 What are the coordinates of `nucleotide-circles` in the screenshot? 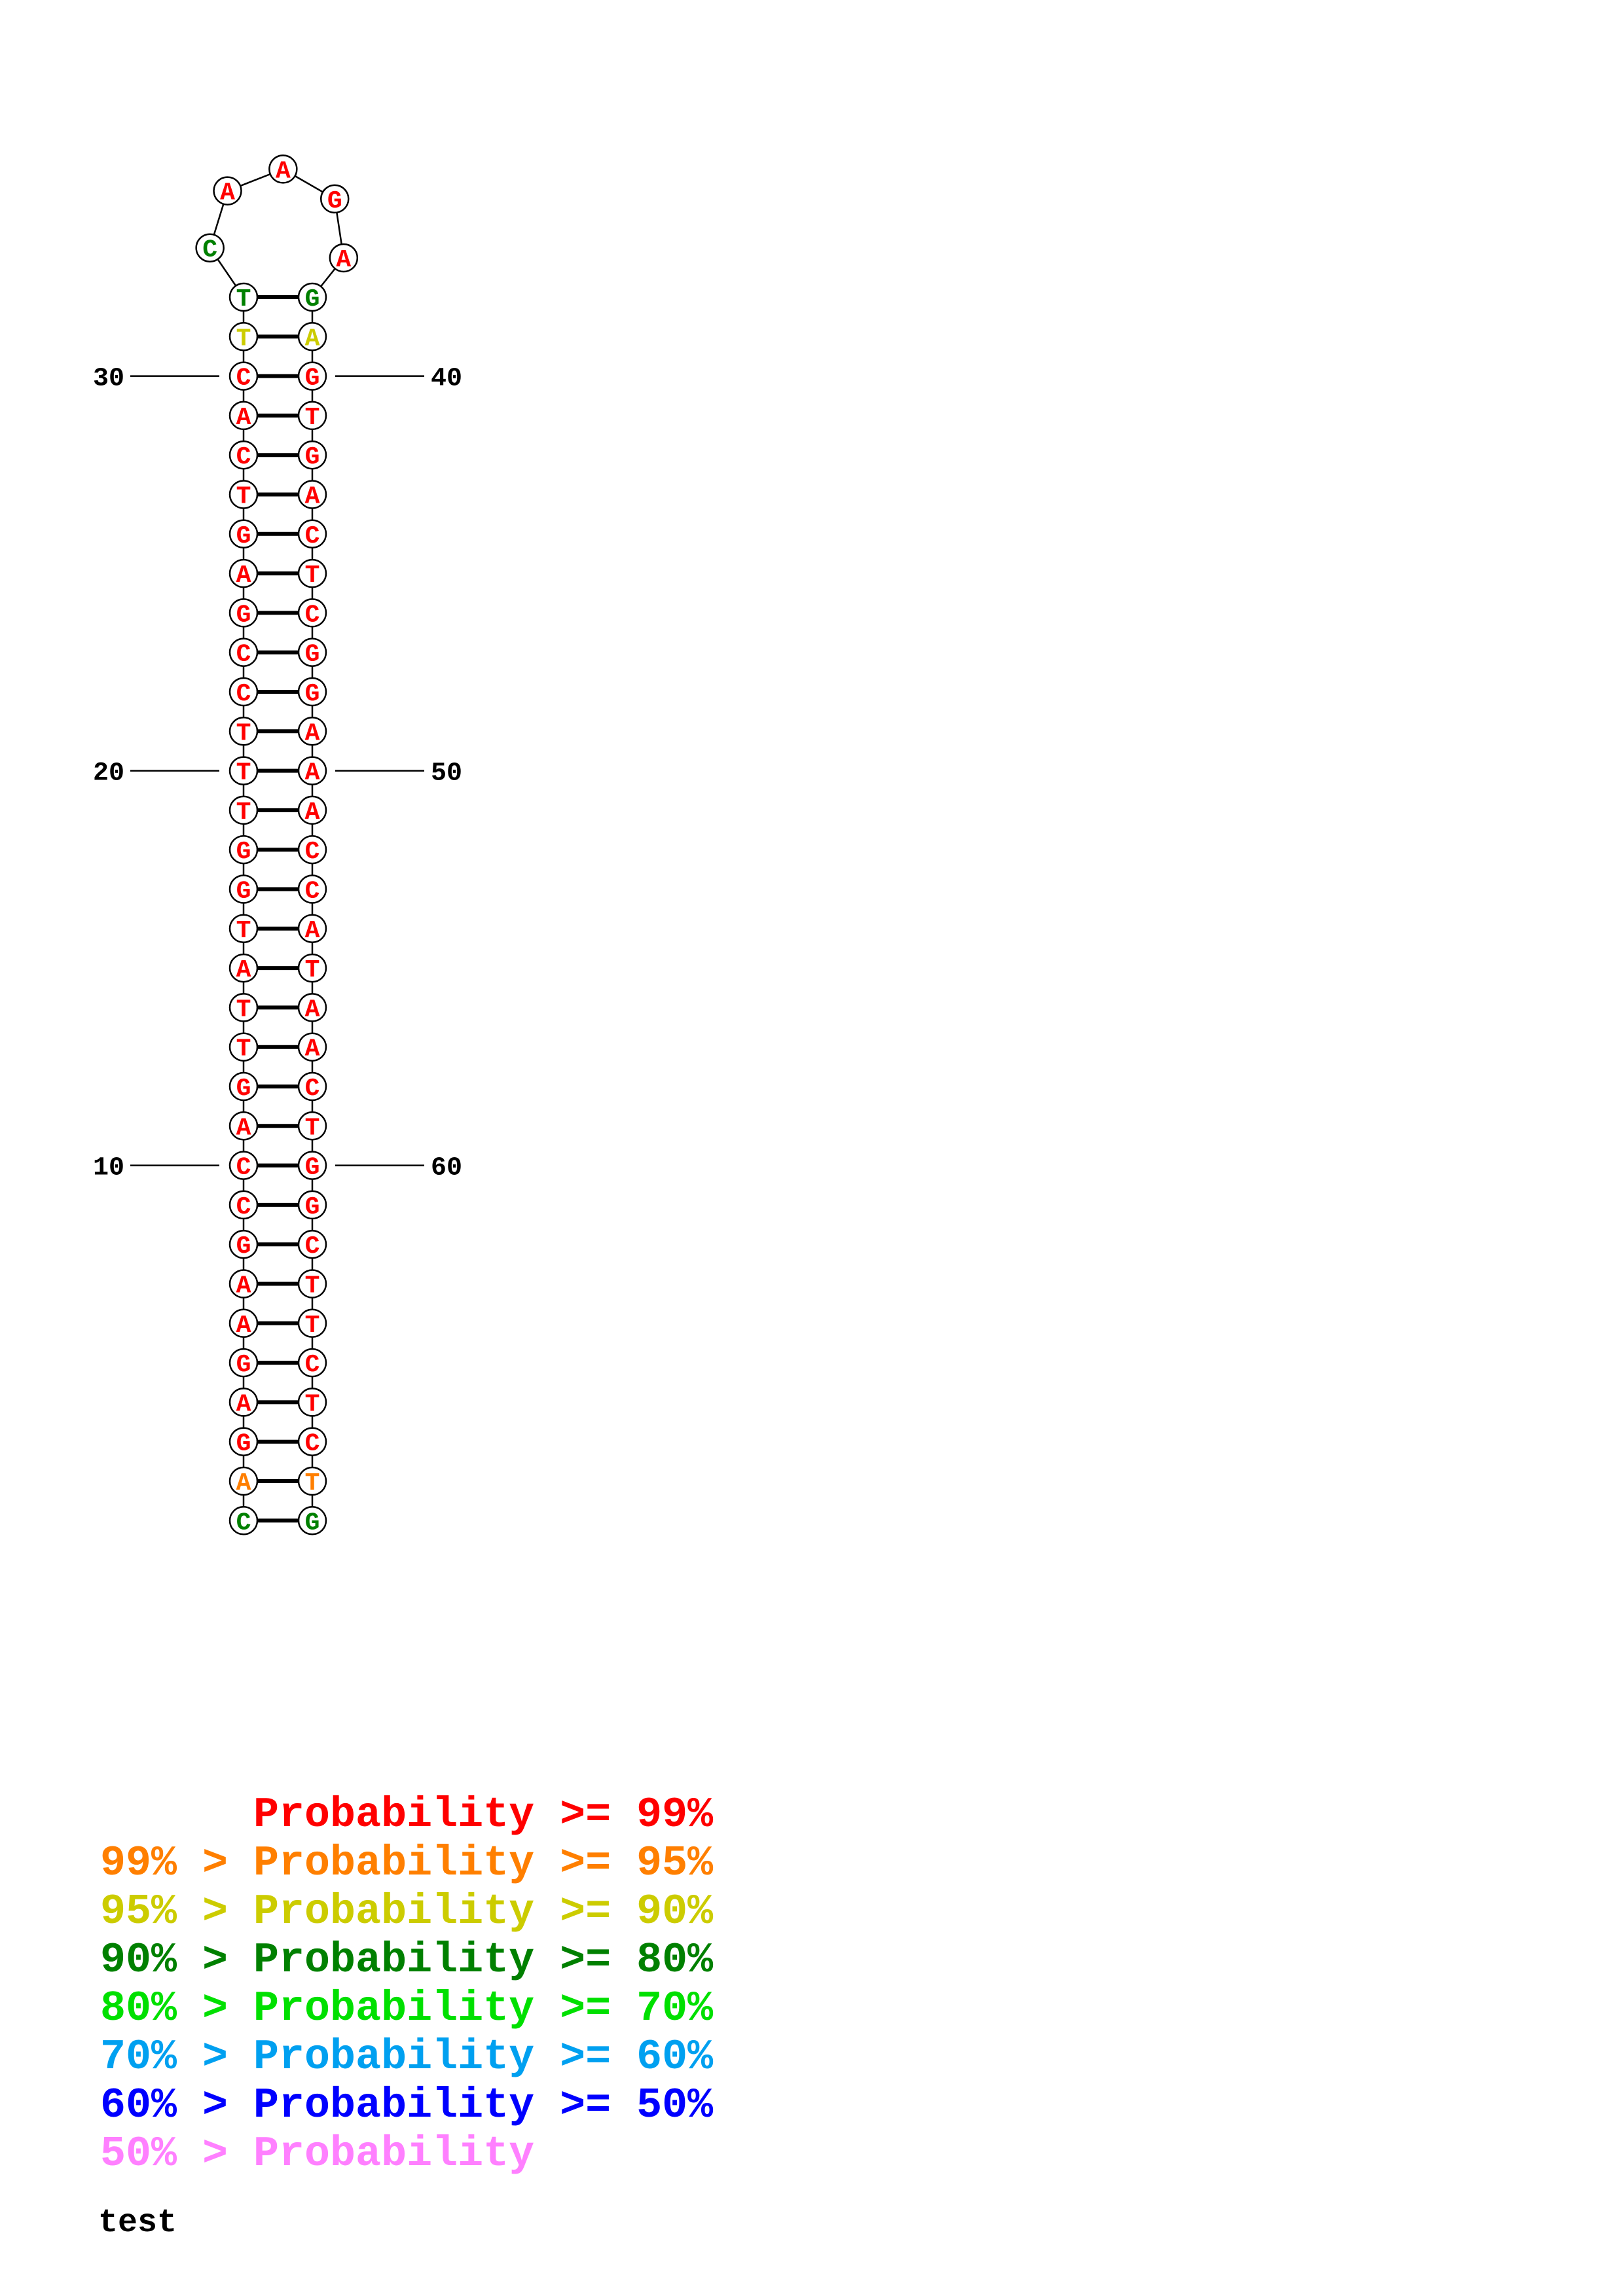 It's located at (277, 845).